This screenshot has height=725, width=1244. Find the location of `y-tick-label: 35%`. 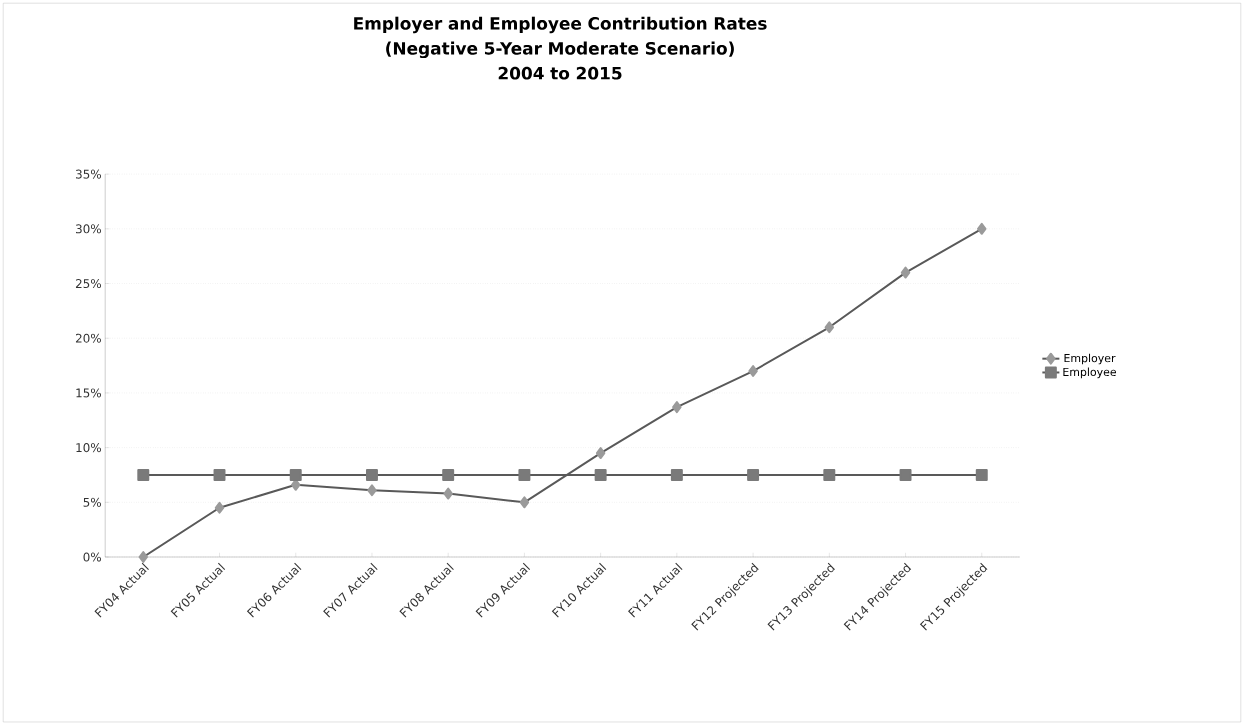

y-tick-label: 35% is located at coordinates (88, 174).